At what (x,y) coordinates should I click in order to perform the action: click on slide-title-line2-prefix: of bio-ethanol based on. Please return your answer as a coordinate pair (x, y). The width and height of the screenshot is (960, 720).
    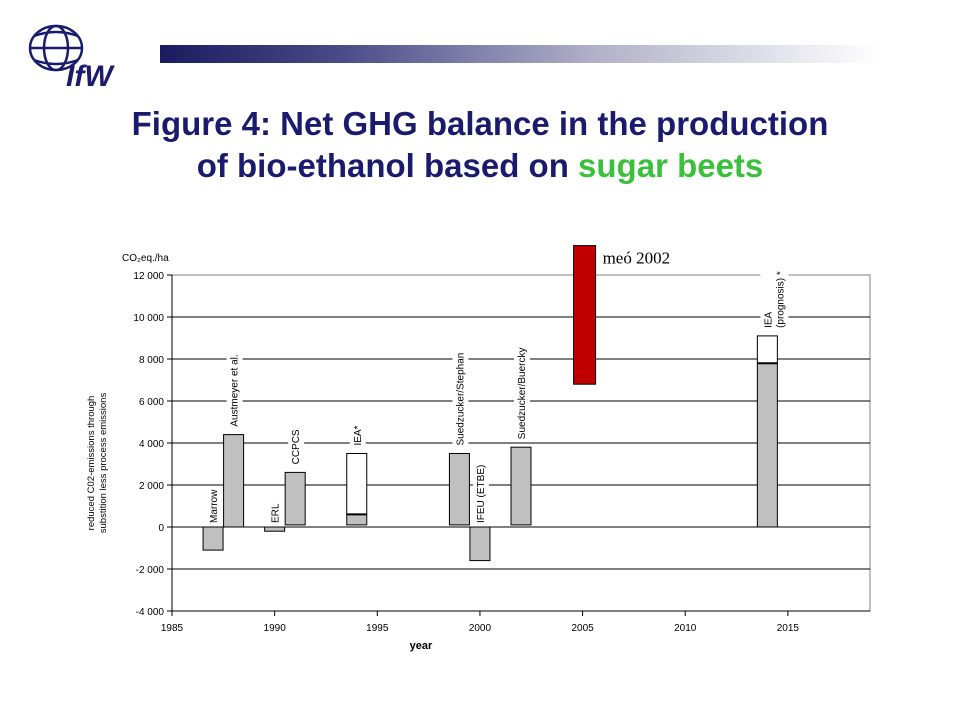
    Looking at the image, I should click on (387, 165).